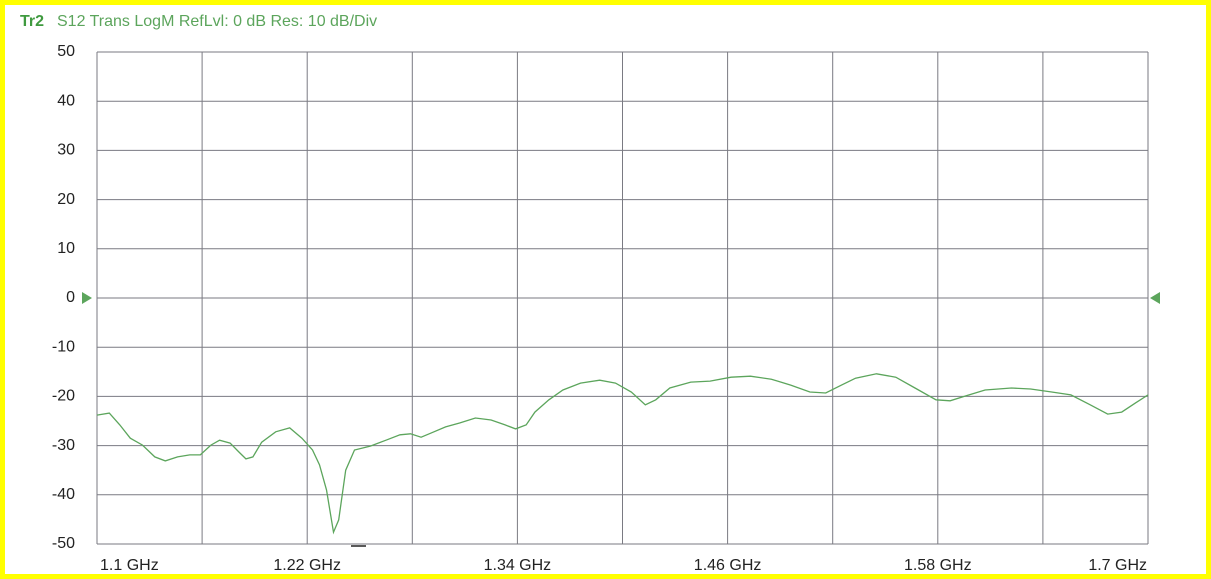 The image size is (1211, 579). Describe the element at coordinates (129, 565) in the screenshot. I see `x-tick-label: 1.1 GHz` at that location.